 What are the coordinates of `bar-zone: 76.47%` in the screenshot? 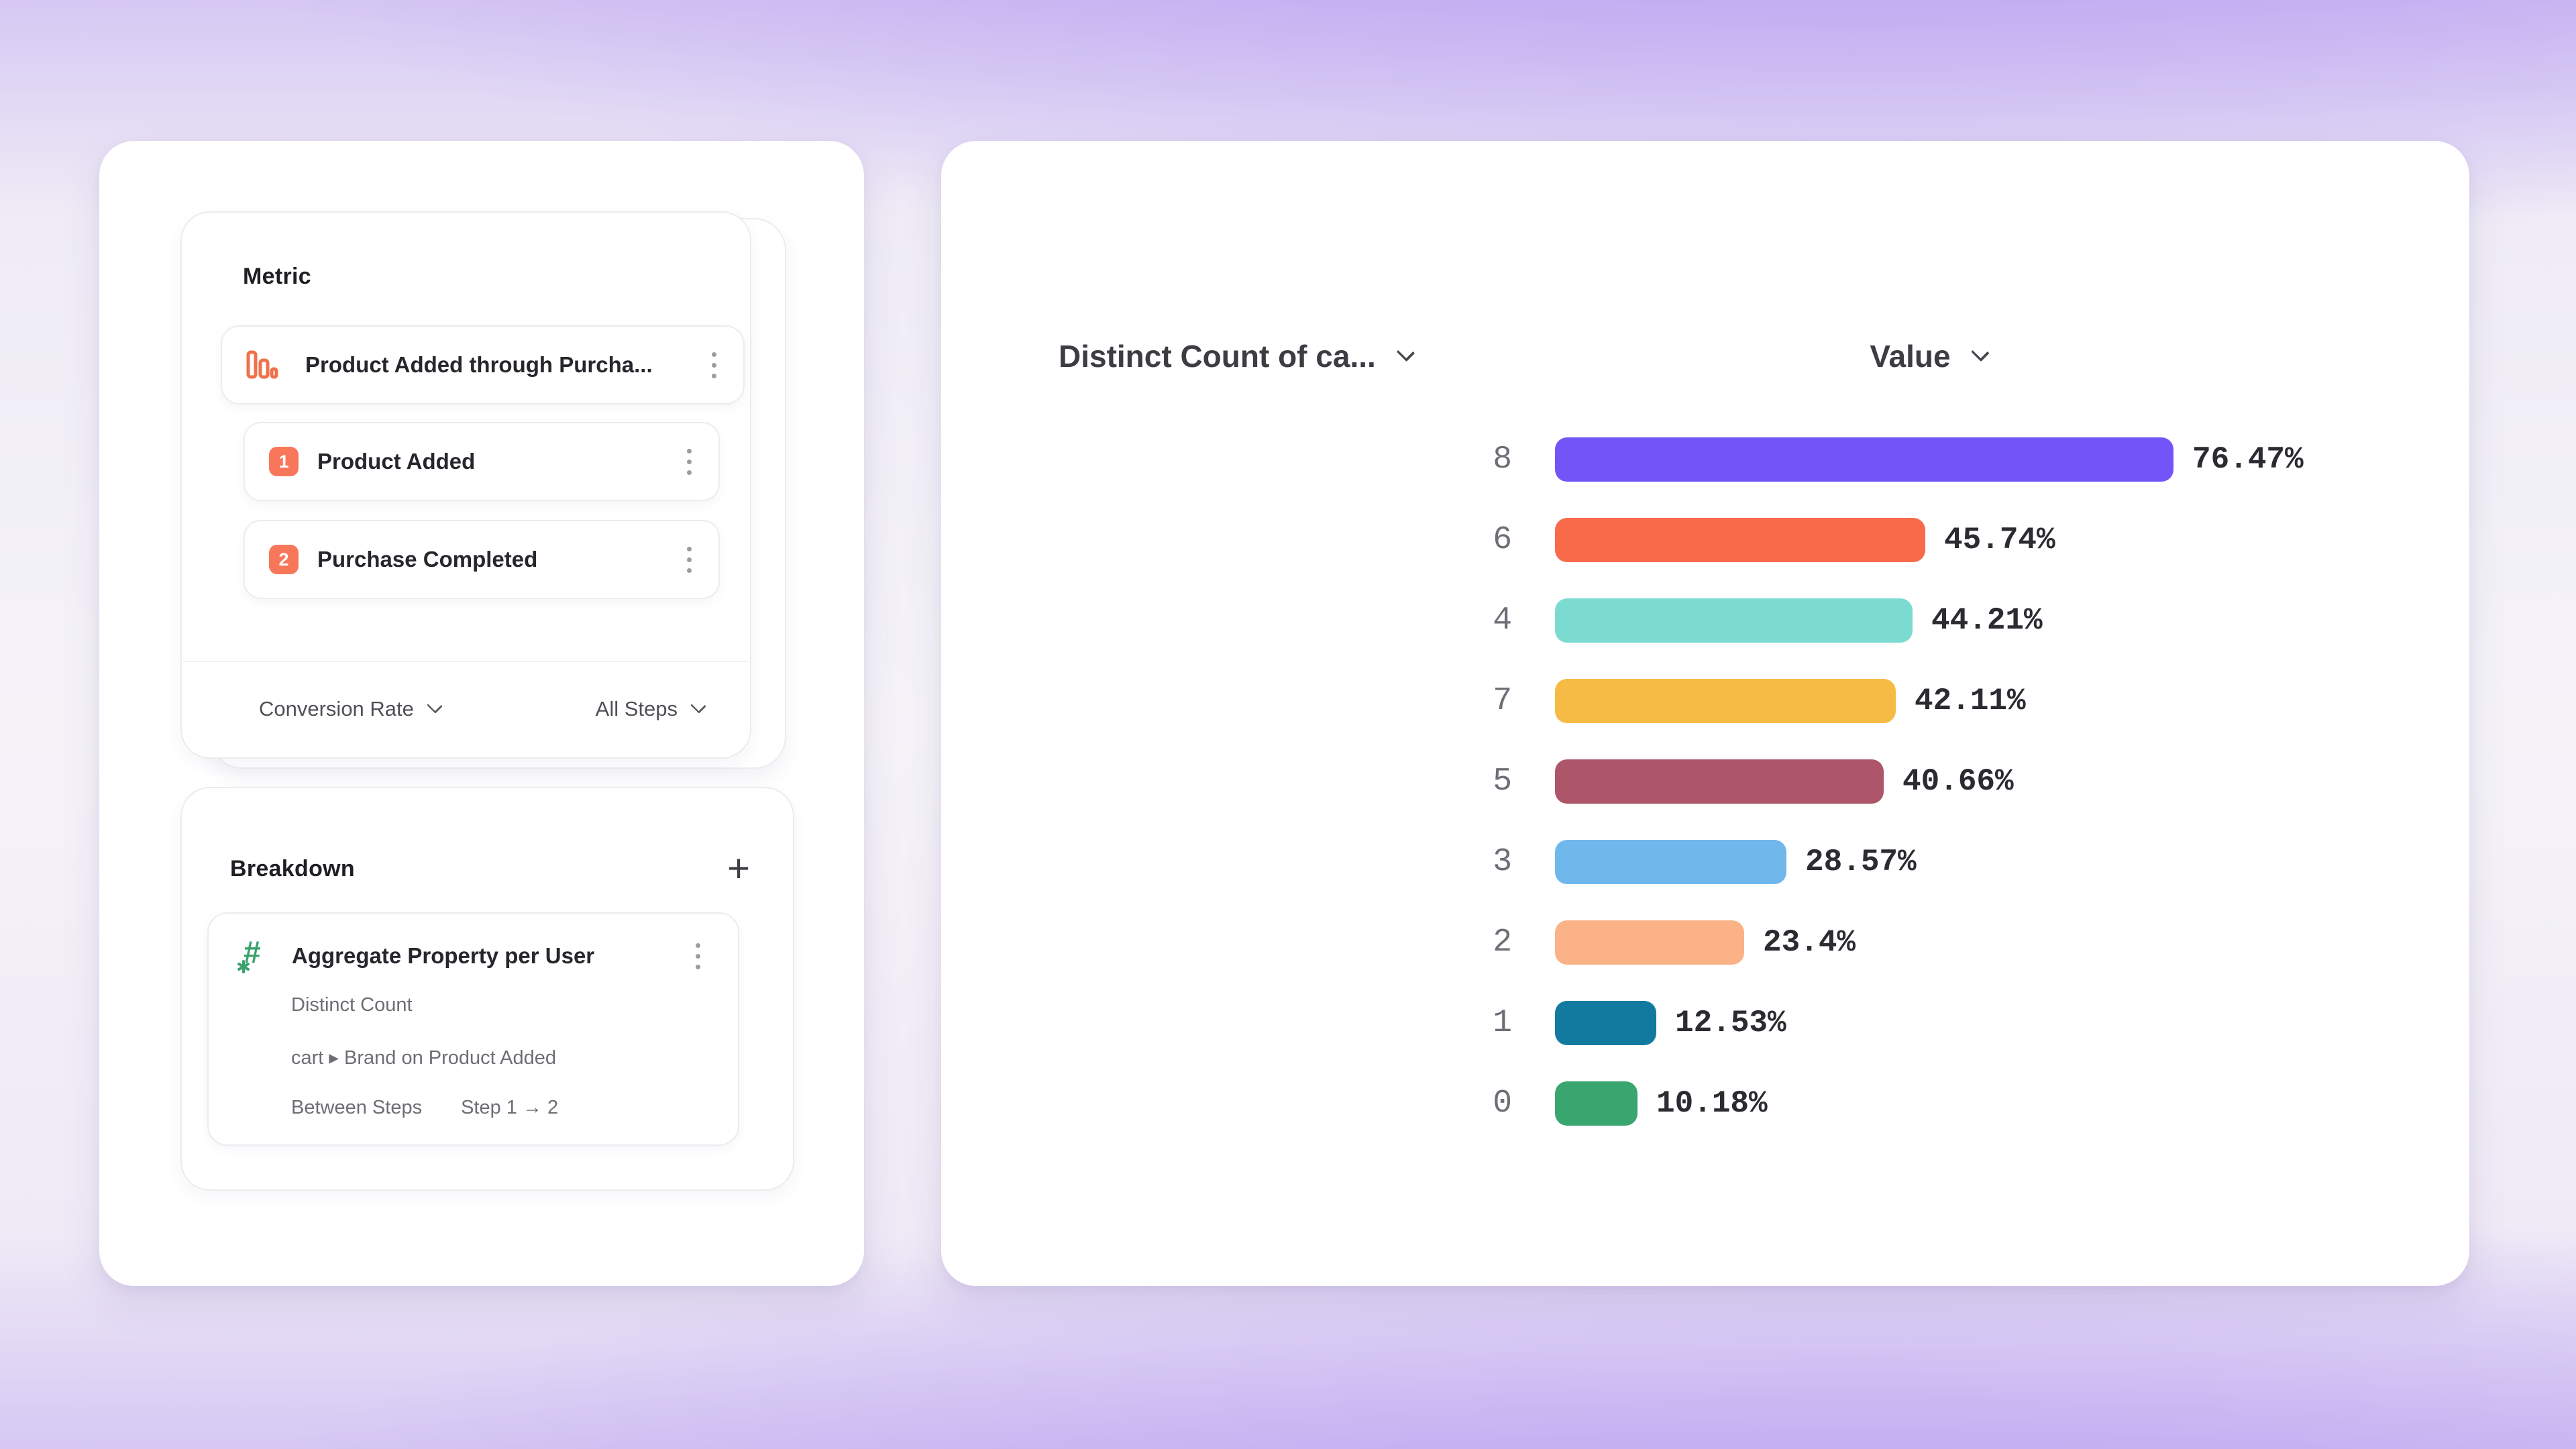 It's located at (1999, 459).